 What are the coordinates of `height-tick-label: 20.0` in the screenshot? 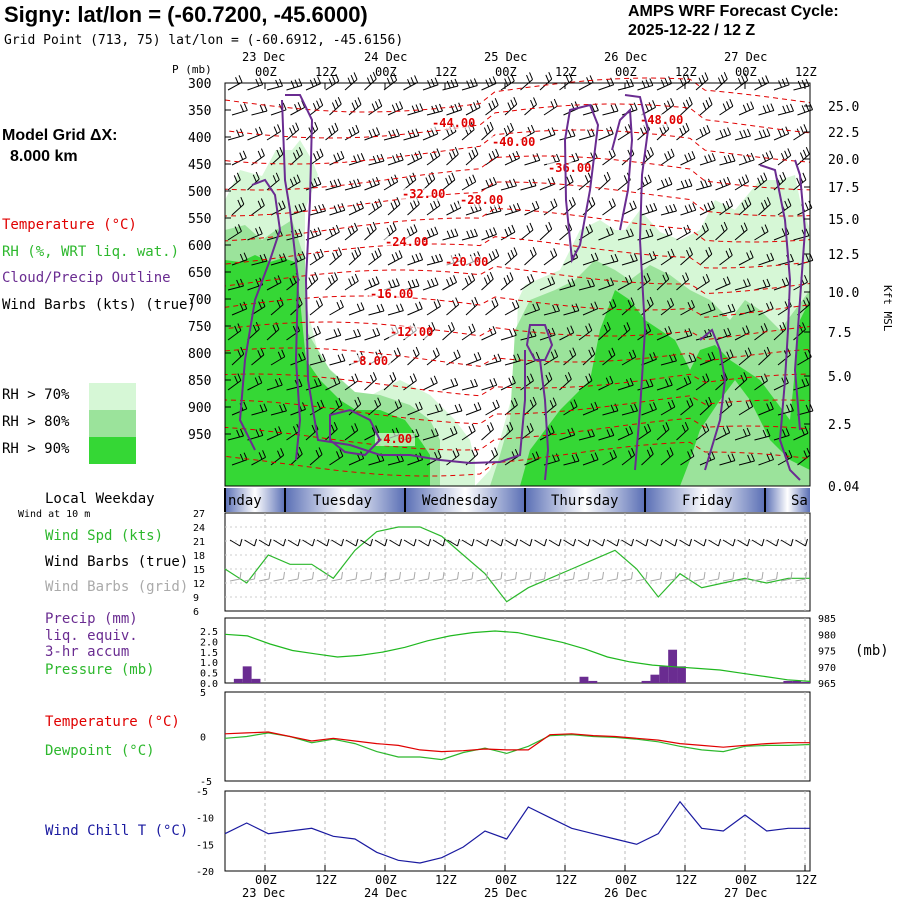 It's located at (843, 160).